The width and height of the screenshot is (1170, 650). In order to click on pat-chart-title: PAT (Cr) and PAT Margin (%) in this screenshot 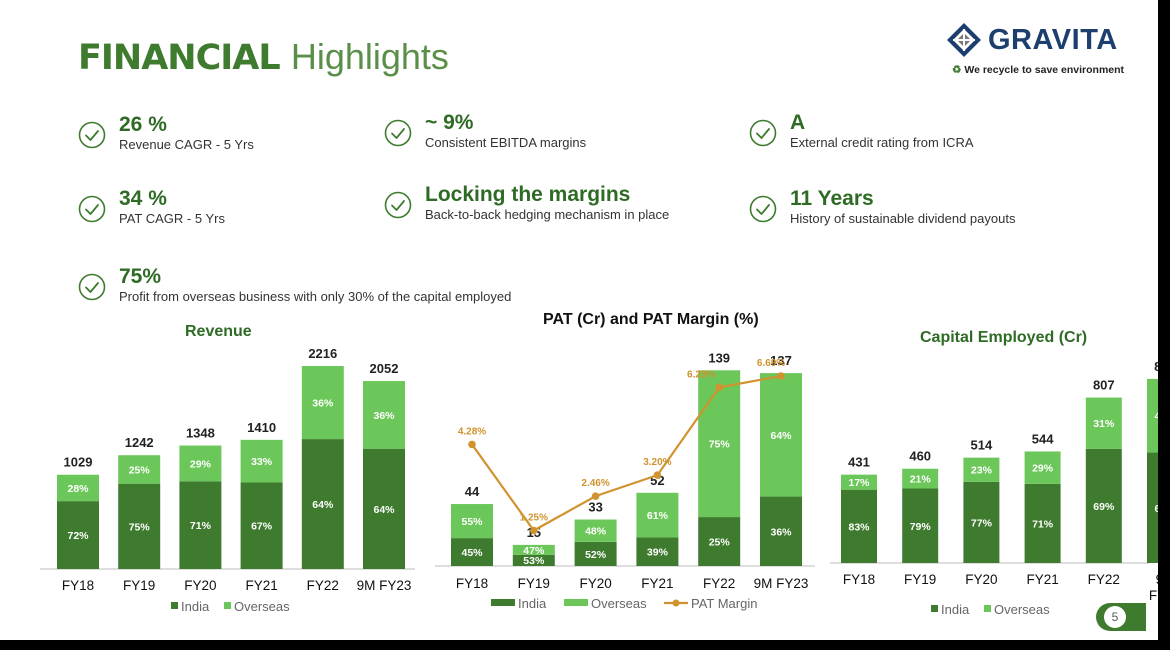, I will do `click(651, 319)`.